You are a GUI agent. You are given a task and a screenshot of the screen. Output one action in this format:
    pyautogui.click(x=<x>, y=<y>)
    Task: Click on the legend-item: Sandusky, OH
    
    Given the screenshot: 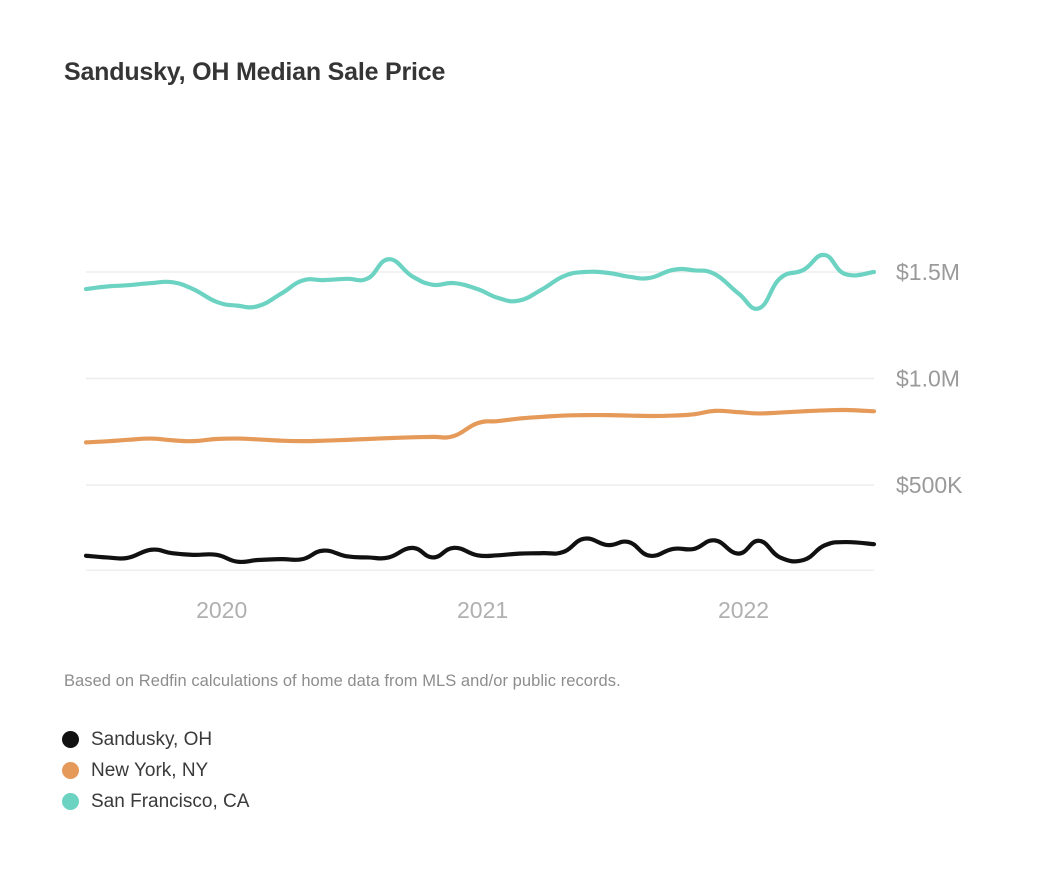 What is the action you would take?
    pyautogui.click(x=155, y=739)
    